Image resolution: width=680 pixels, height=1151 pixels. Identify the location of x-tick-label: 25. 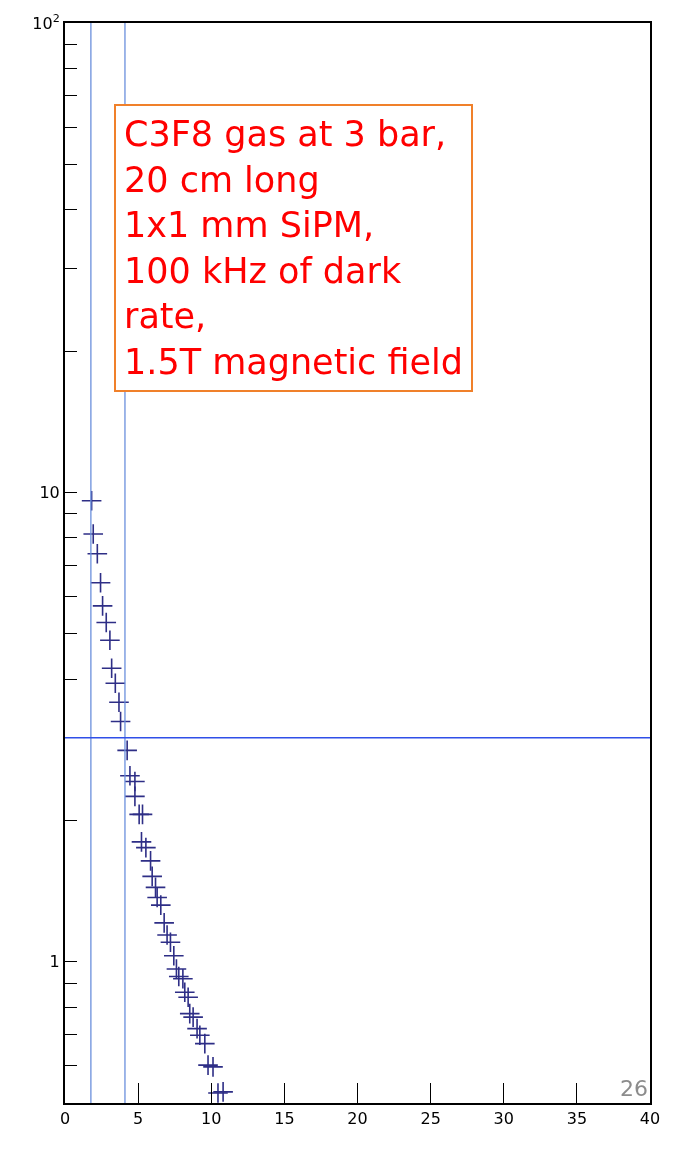
(430, 1119).